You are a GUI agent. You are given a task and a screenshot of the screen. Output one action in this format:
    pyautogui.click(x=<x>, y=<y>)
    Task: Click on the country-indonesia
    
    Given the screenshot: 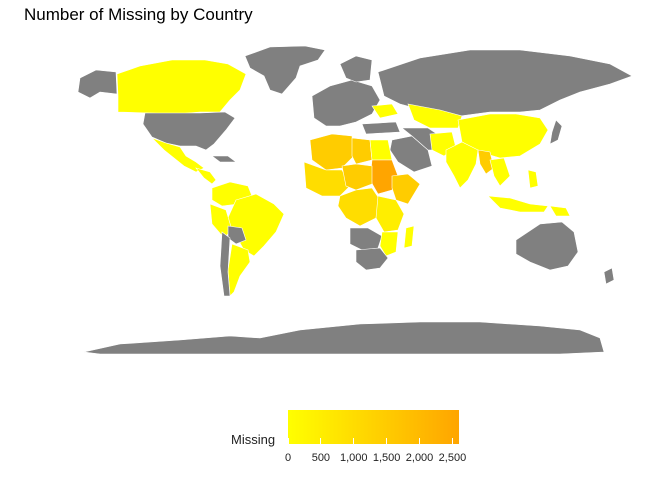 What is the action you would take?
    pyautogui.click(x=518, y=204)
    